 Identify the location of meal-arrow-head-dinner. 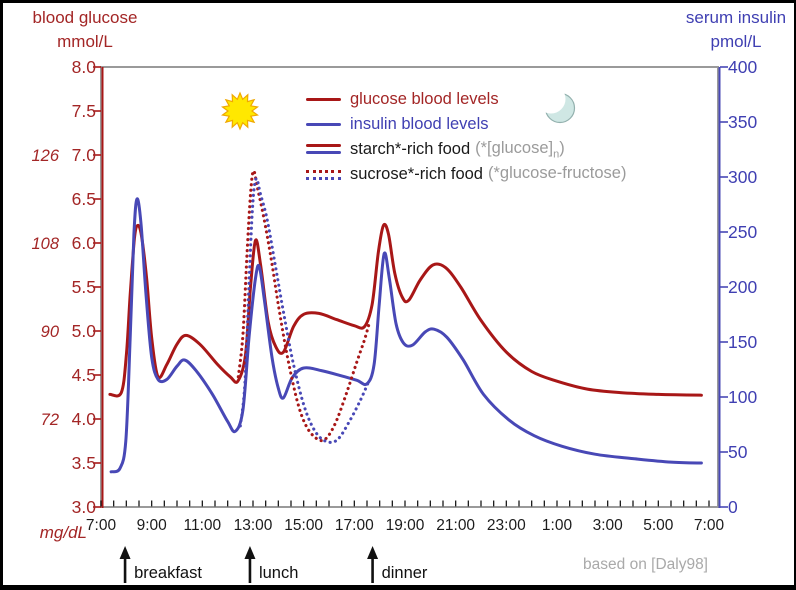
(373, 552).